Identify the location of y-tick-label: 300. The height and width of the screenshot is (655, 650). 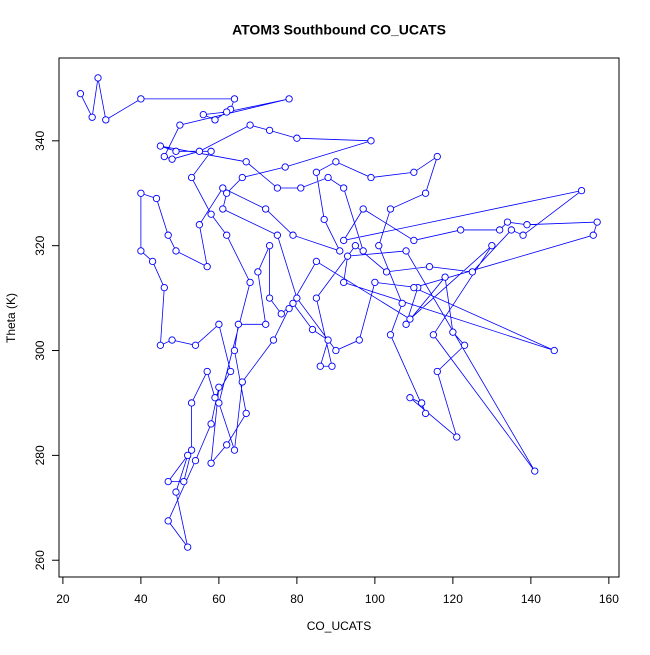
(40, 350).